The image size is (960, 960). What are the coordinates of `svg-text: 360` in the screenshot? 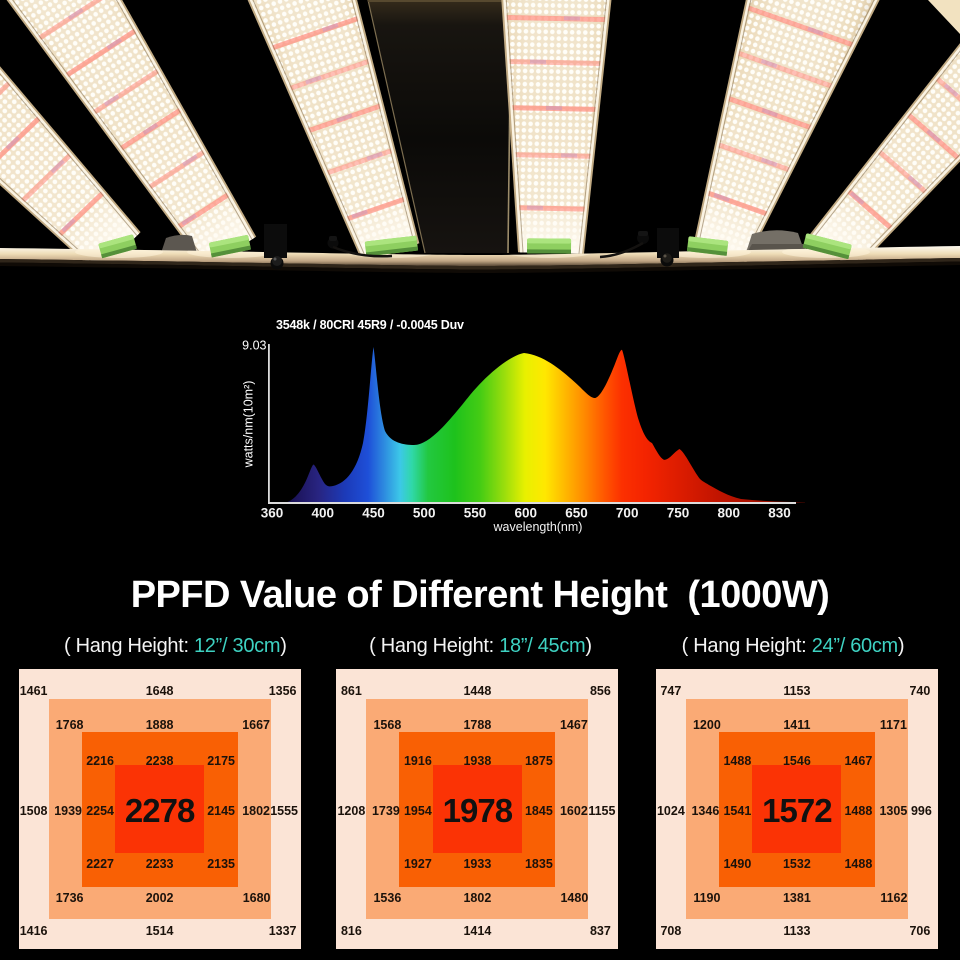 It's located at (272, 513).